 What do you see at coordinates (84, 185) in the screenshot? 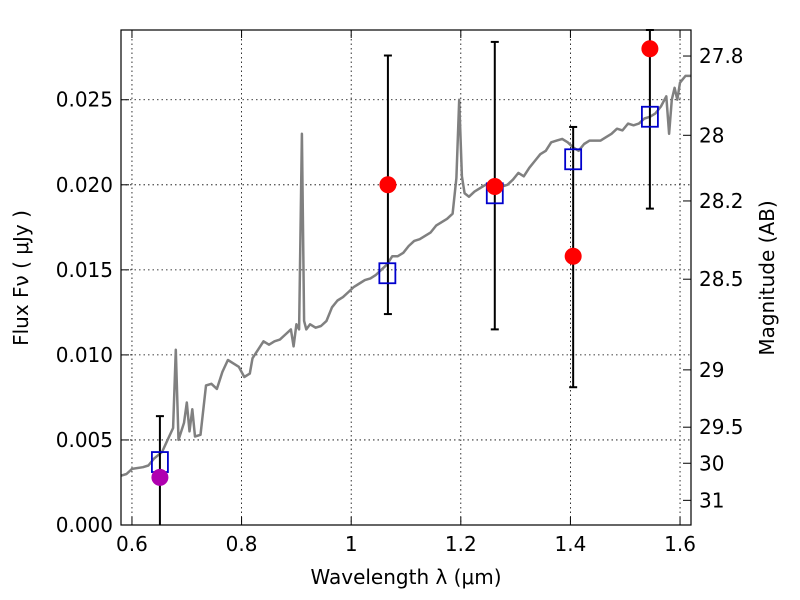
I see `y-tick-label: 0.020` at bounding box center [84, 185].